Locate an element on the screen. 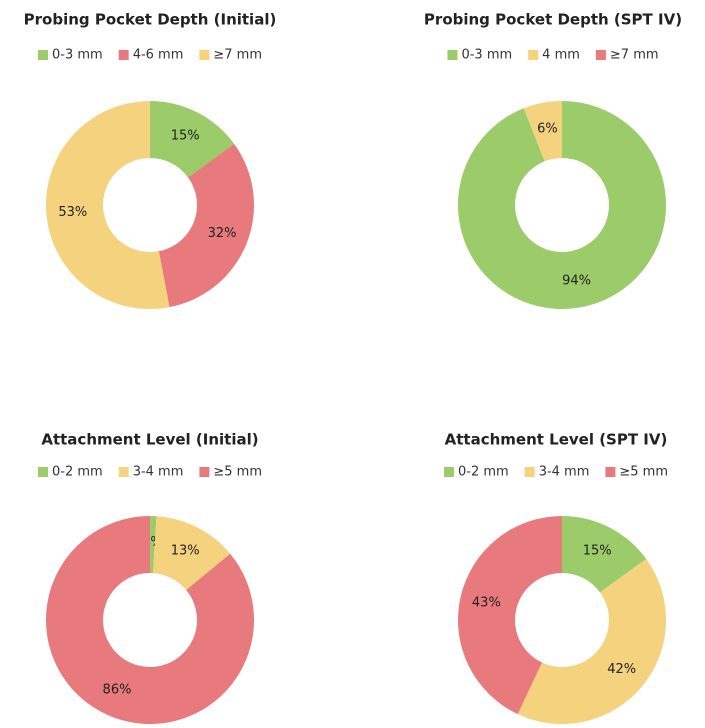 The height and width of the screenshot is (728, 705). legend-label: 4-6 mm is located at coordinates (158, 55).